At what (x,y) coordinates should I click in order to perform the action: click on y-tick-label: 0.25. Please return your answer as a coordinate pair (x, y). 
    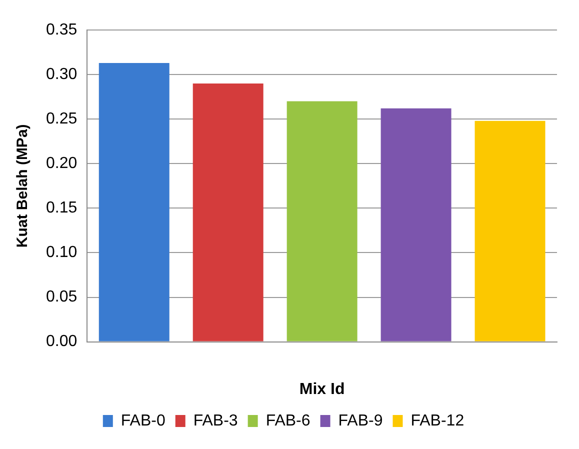
    Looking at the image, I should click on (62, 119).